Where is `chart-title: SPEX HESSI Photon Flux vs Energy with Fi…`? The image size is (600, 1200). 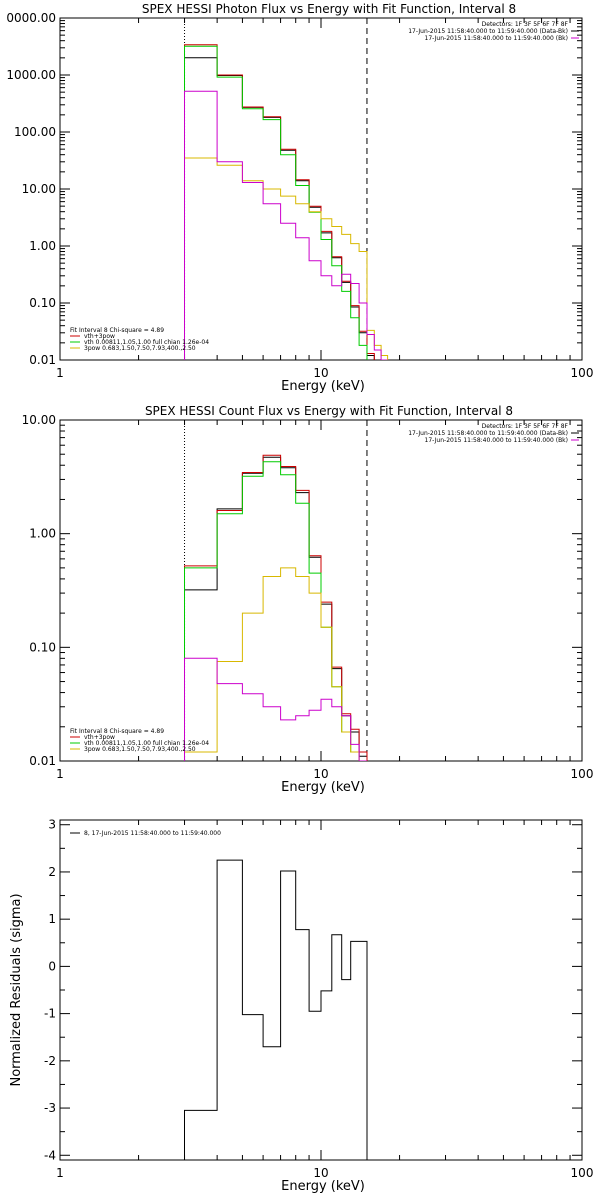
chart-title: SPEX HESSI Photon Flux vs Energy with Fi… is located at coordinates (329, 9).